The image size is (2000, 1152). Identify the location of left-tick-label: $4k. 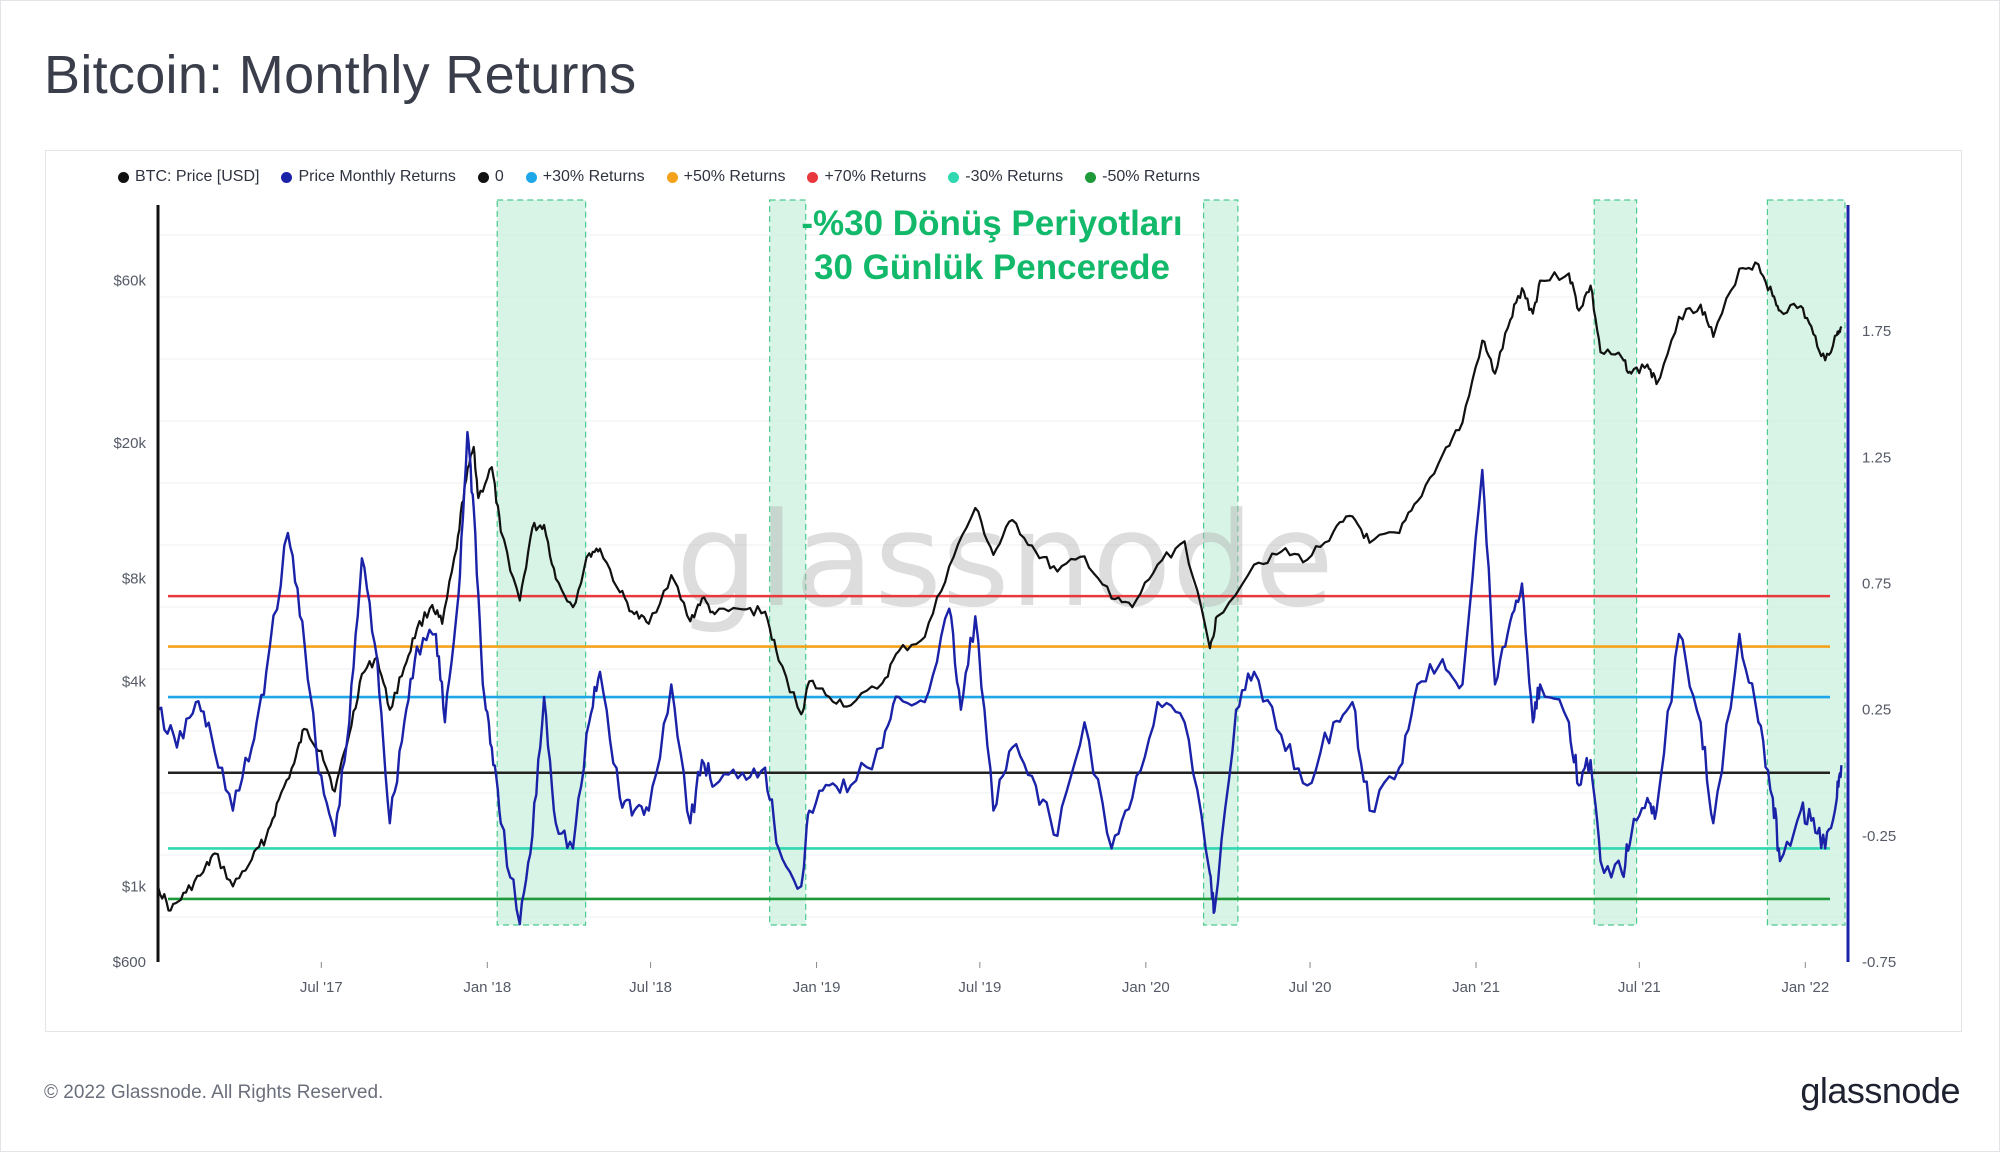
(134, 681).